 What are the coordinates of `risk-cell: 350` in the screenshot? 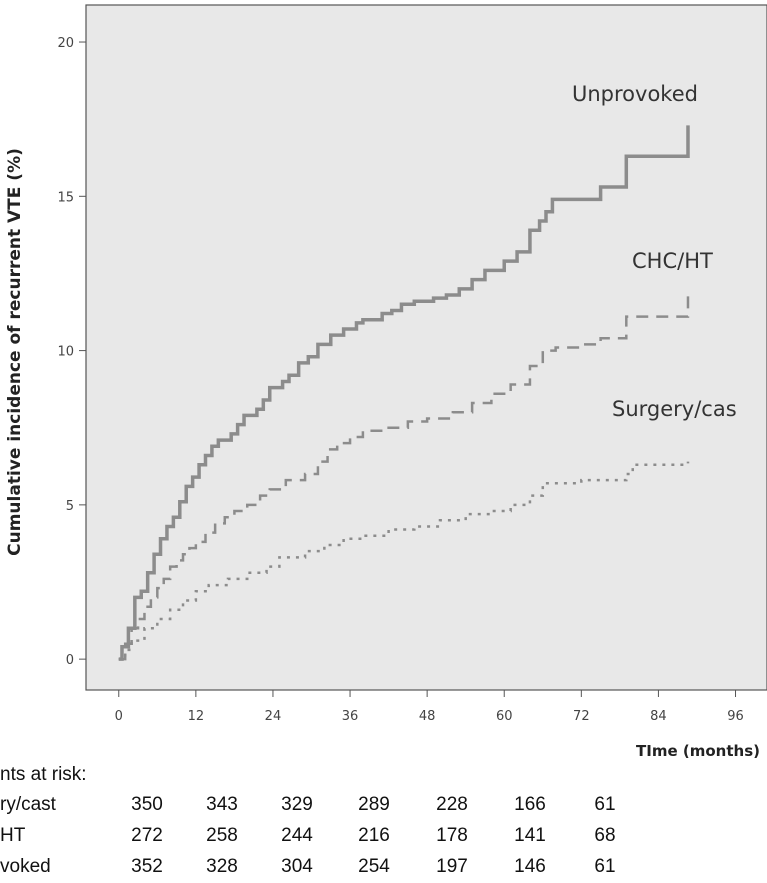 It's located at (147, 804).